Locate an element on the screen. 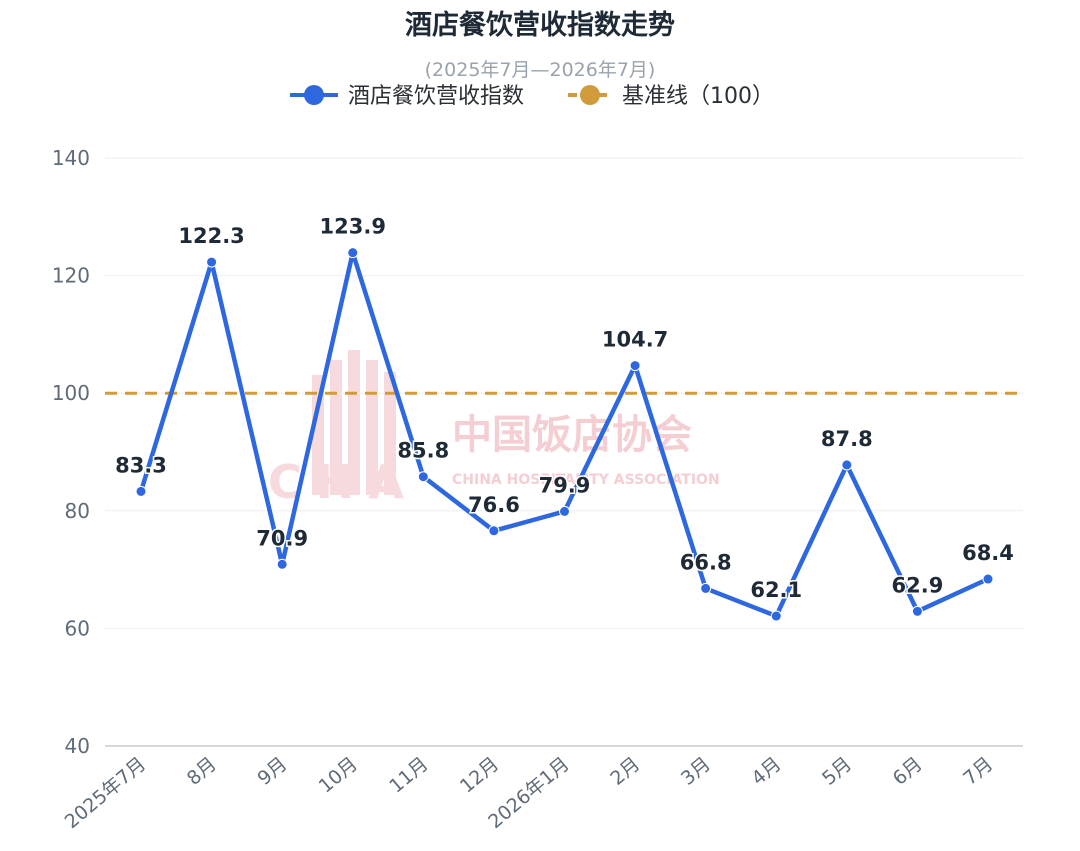 The image size is (1080, 851). data-label-12: 68.4 is located at coordinates (988, 553).